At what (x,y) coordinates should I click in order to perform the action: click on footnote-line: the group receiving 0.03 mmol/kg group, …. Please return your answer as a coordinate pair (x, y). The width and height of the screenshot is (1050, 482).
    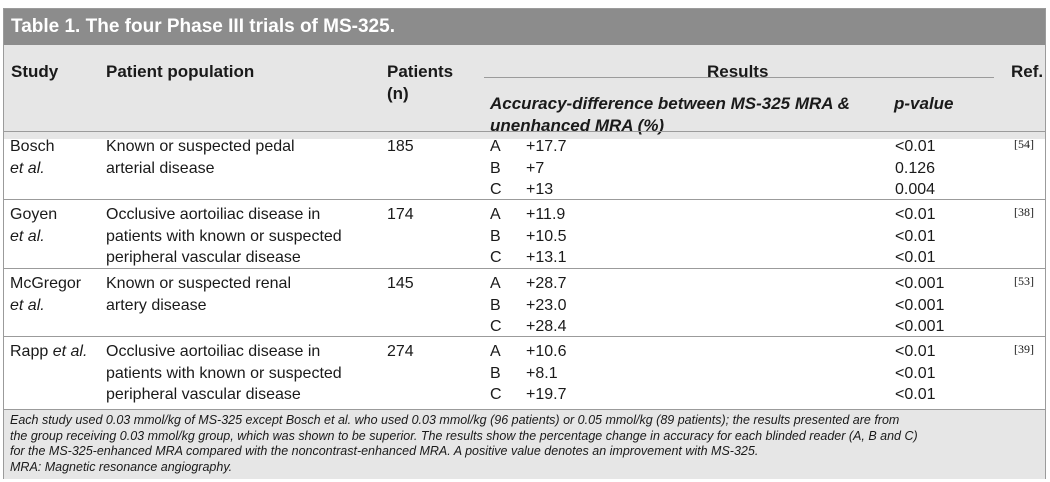
    Looking at the image, I should click on (464, 435).